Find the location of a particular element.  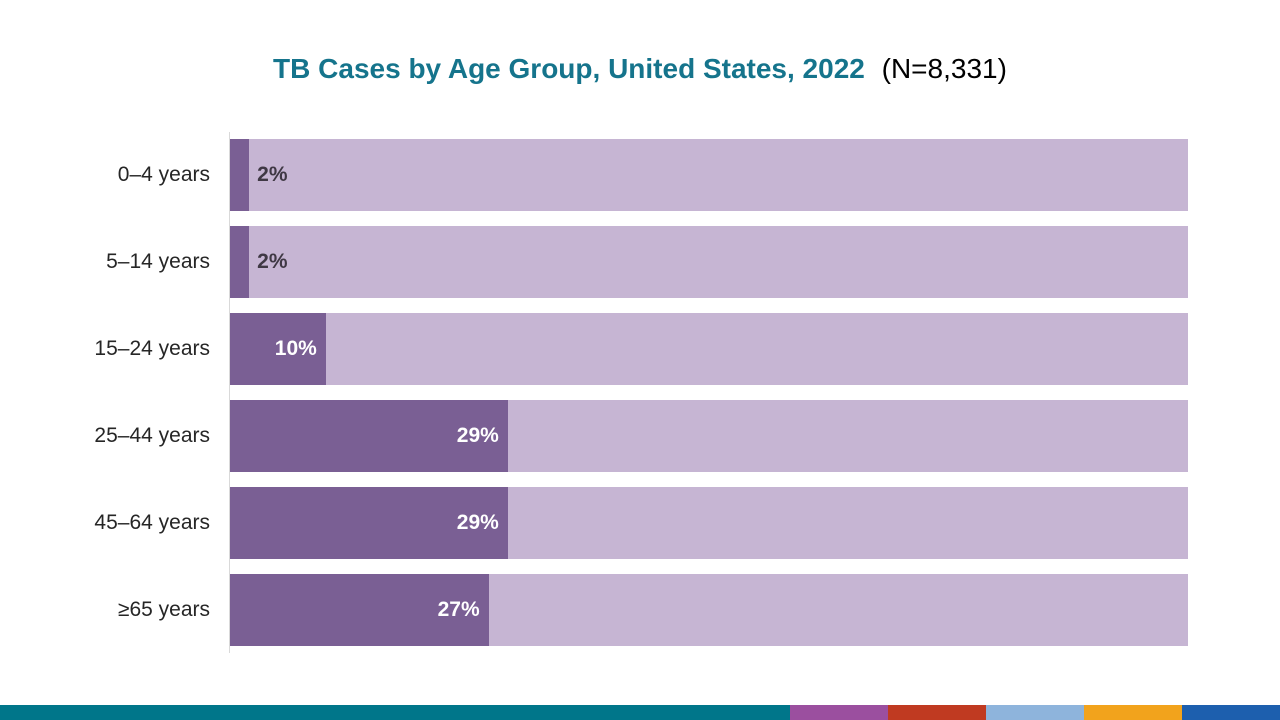

bar-value-label: 10% is located at coordinates (295, 348).